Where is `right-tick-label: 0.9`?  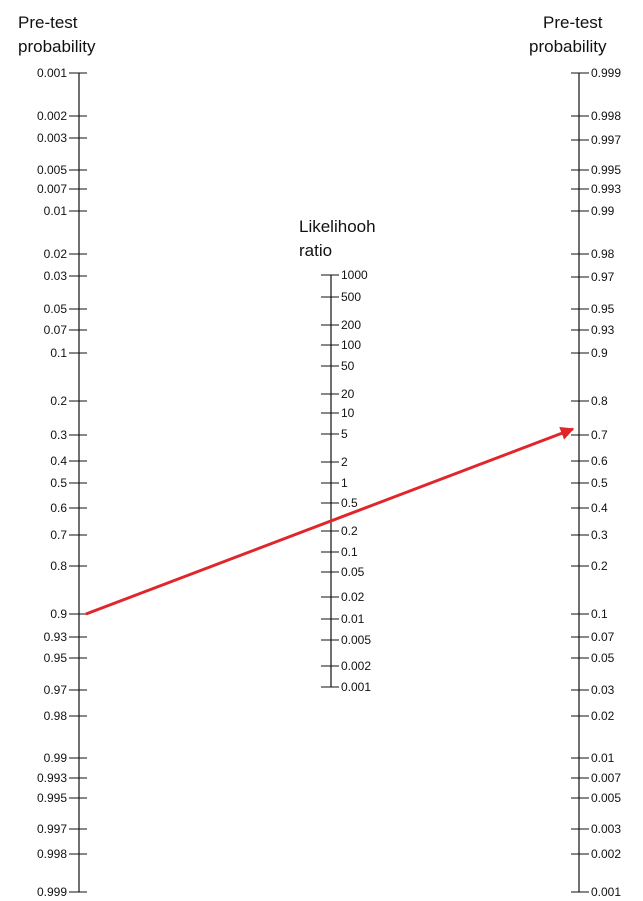
right-tick-label: 0.9 is located at coordinates (599, 353).